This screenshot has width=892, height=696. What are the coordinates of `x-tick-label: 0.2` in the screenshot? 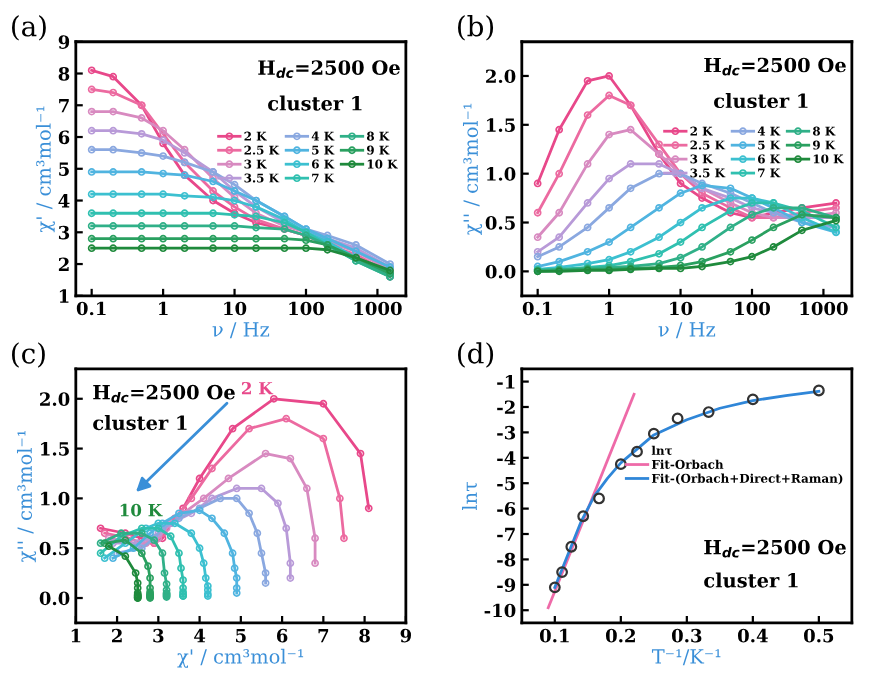 It's located at (620, 635).